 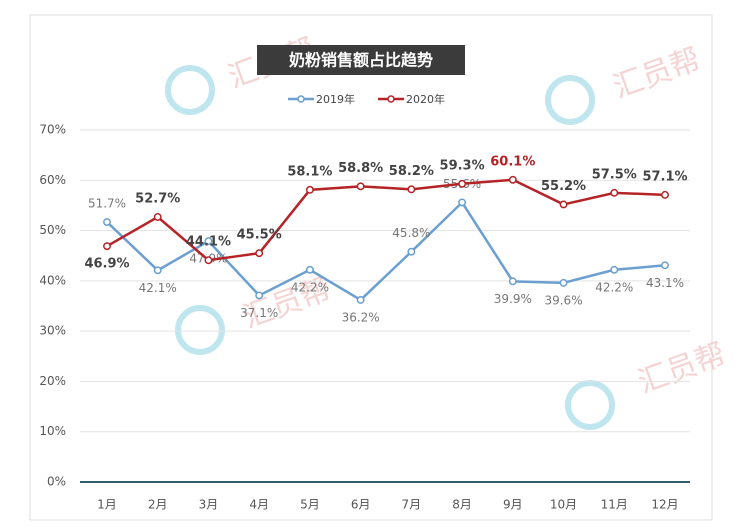 I want to click on x-tick-label: 8月, so click(x=462, y=505).